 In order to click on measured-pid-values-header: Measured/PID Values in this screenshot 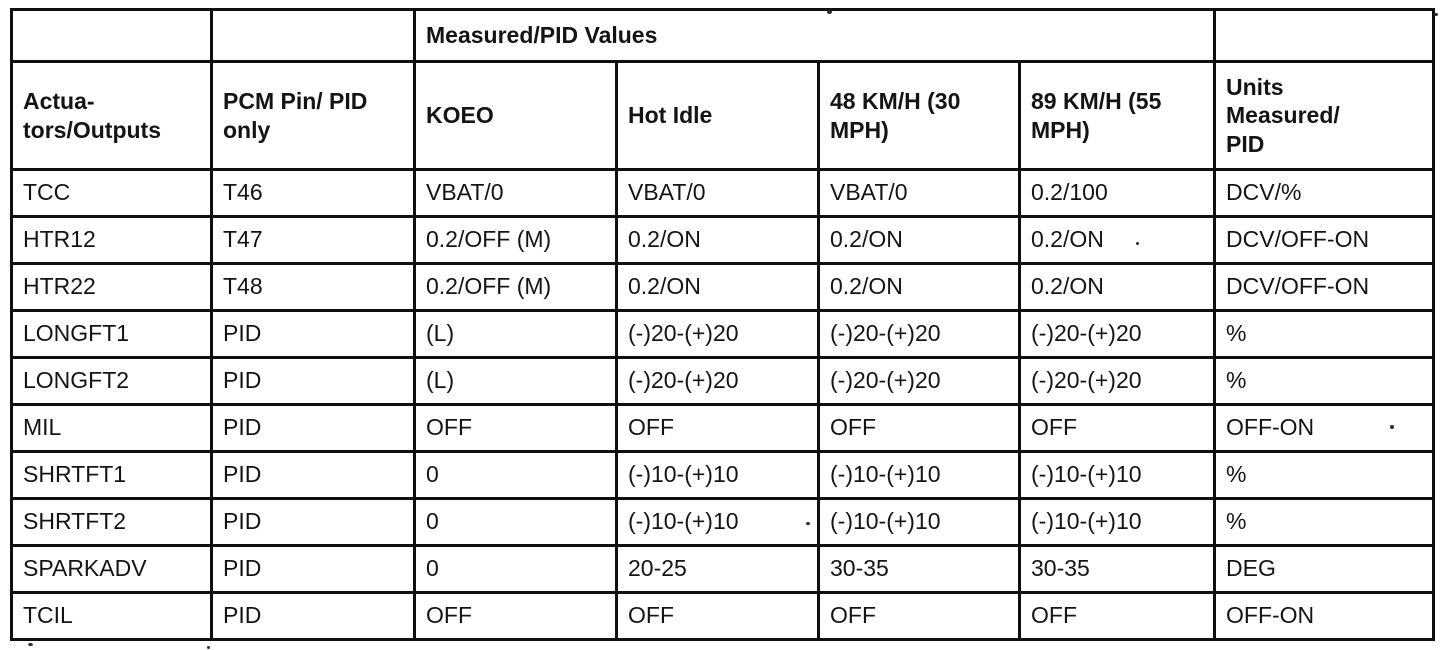, I will do `click(814, 35)`.